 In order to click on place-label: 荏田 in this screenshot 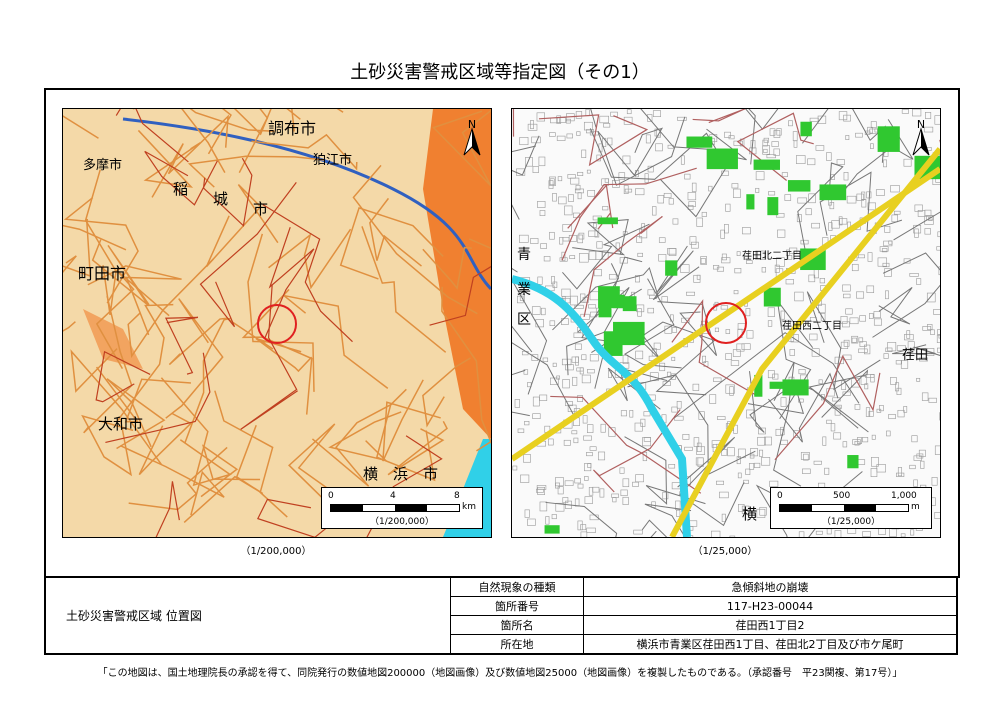, I will do `click(915, 355)`.